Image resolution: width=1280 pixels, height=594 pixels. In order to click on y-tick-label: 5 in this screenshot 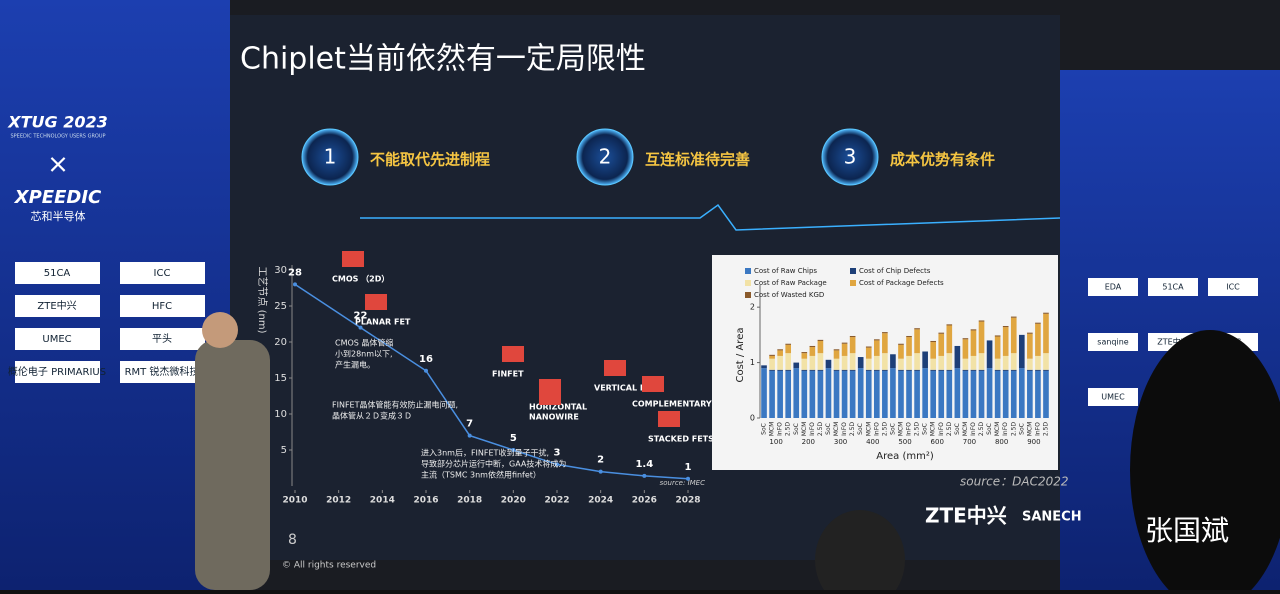, I will do `click(284, 450)`.